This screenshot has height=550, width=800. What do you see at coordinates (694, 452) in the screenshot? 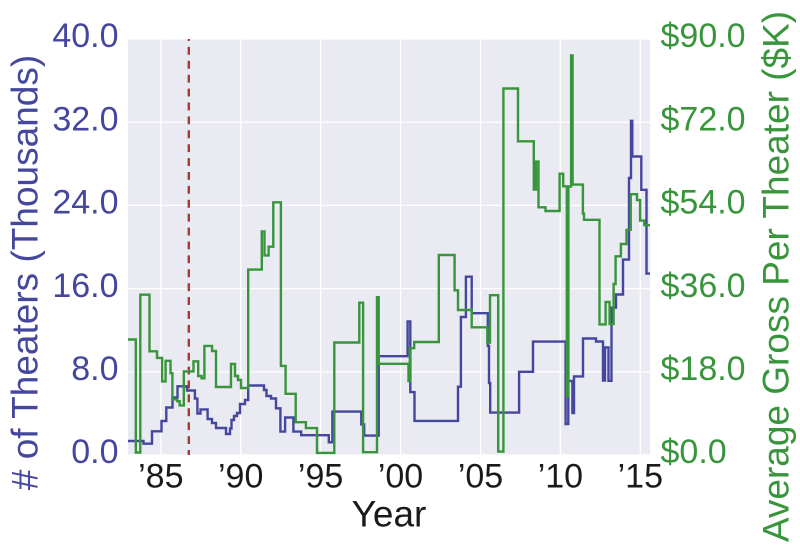
I see `svg-text: $0.0` at bounding box center [694, 452].